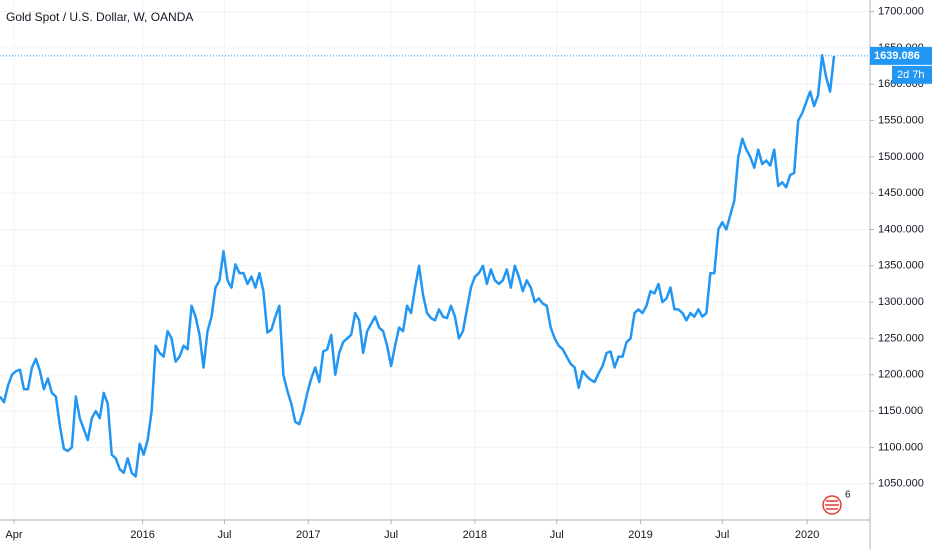  What do you see at coordinates (13, 535) in the screenshot?
I see `x-tick-label: Apr` at bounding box center [13, 535].